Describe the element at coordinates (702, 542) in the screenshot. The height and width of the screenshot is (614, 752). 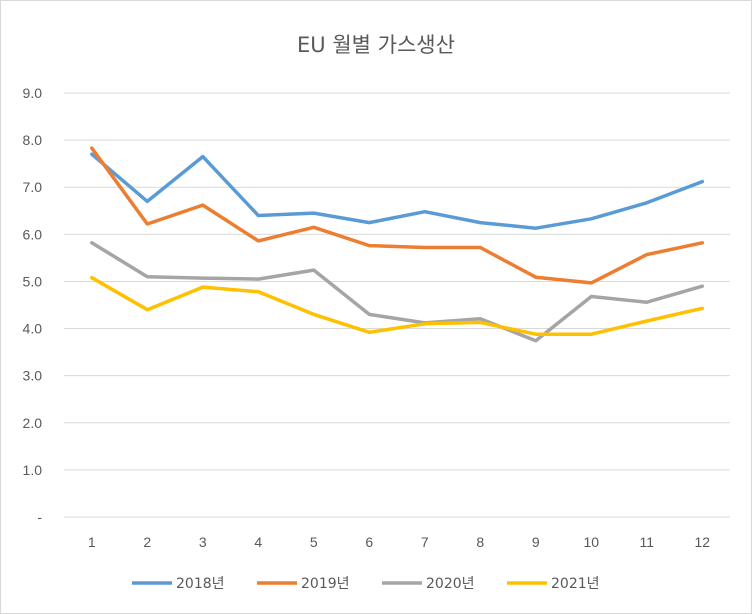
I see `x-tick-label: 12` at that location.